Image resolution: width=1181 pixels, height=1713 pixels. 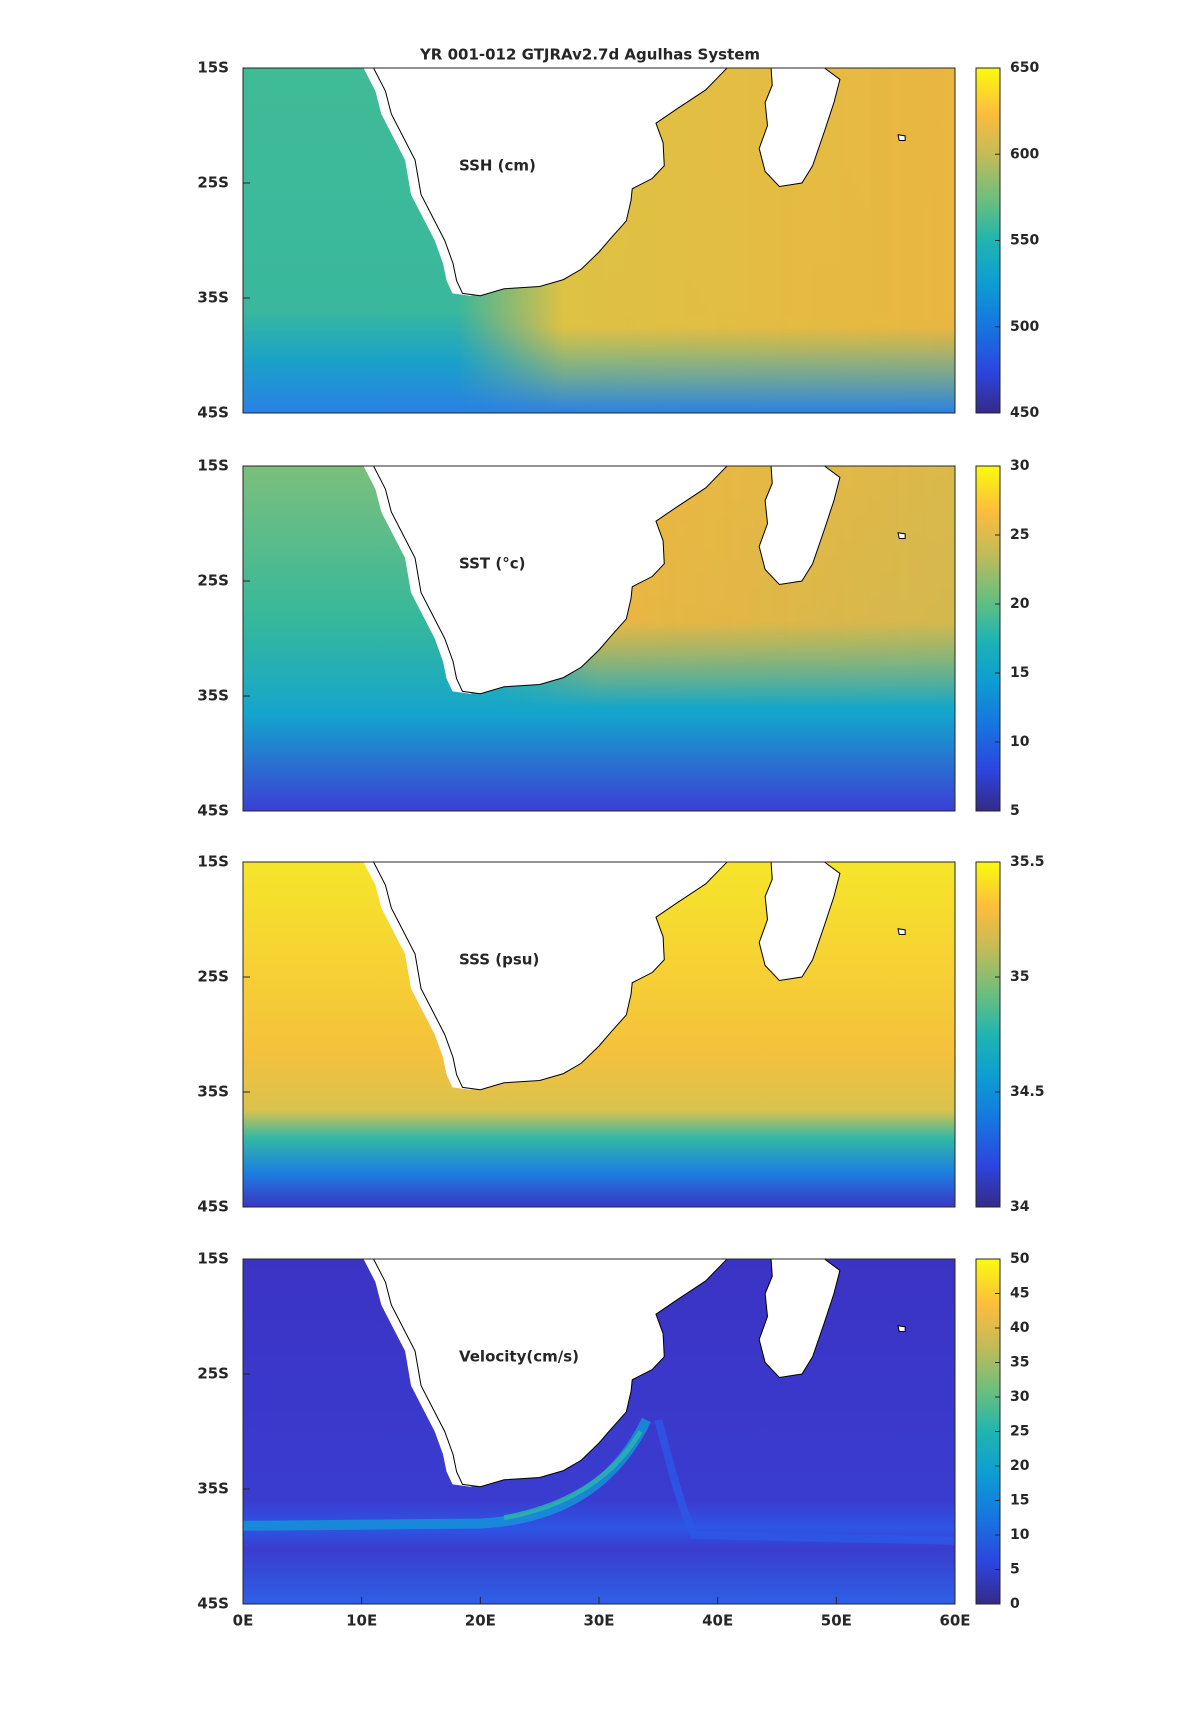 What do you see at coordinates (1020, 1207) in the screenshot?
I see `colorbar-tick-label: 34` at bounding box center [1020, 1207].